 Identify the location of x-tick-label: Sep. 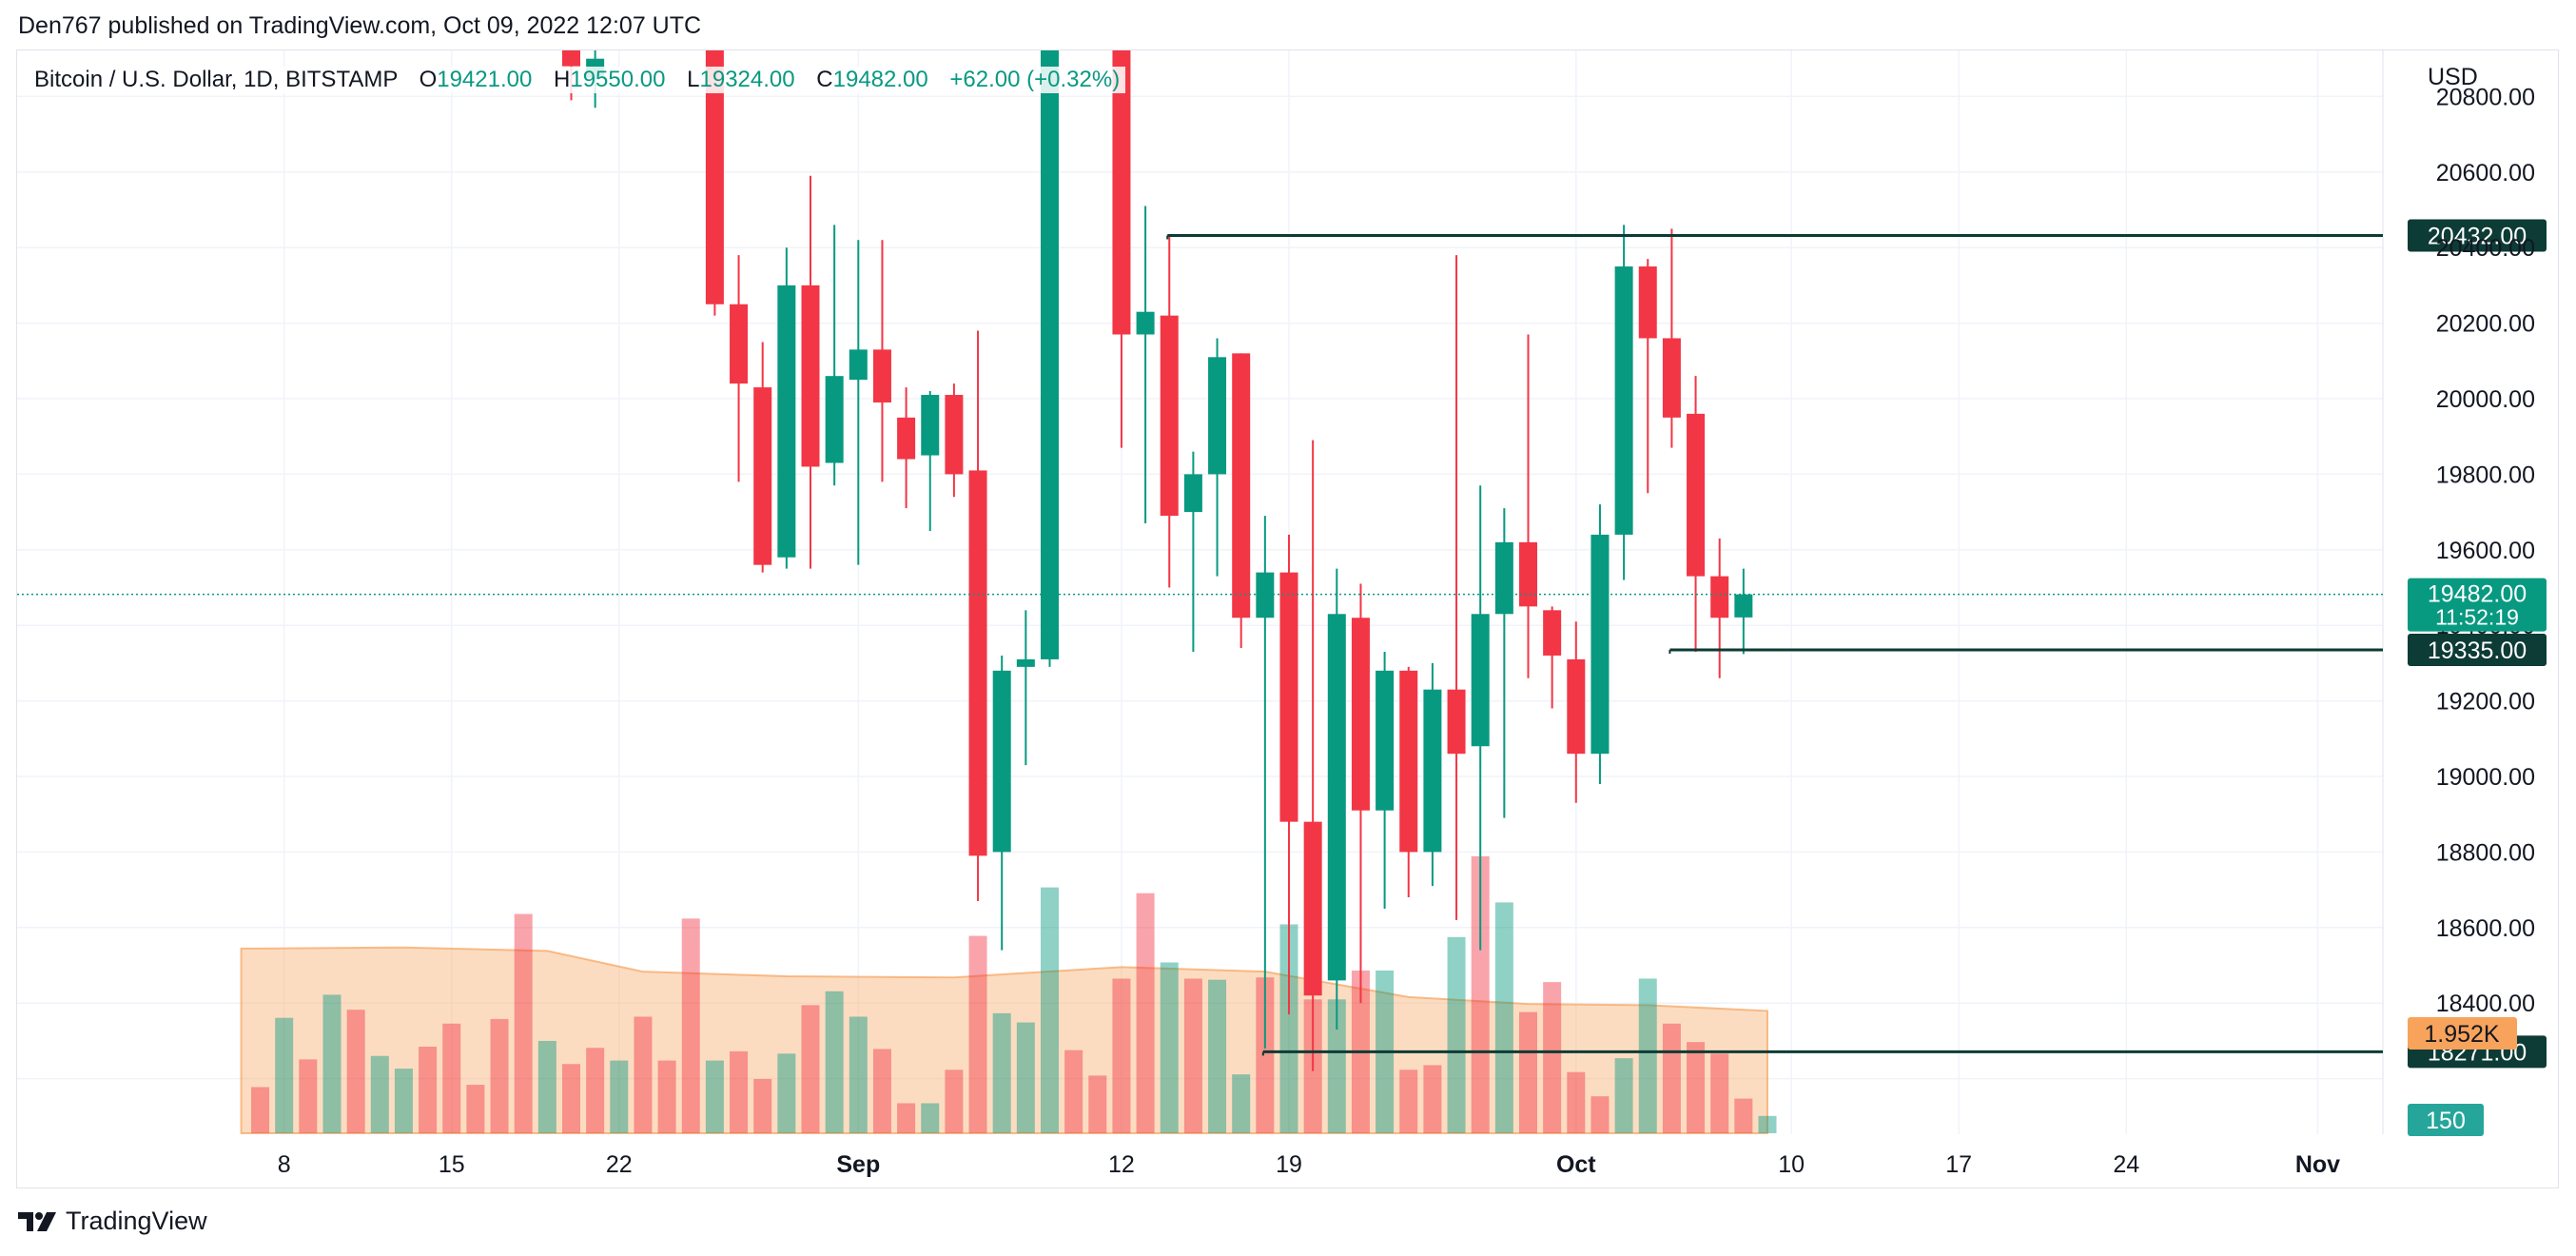
(858, 1164).